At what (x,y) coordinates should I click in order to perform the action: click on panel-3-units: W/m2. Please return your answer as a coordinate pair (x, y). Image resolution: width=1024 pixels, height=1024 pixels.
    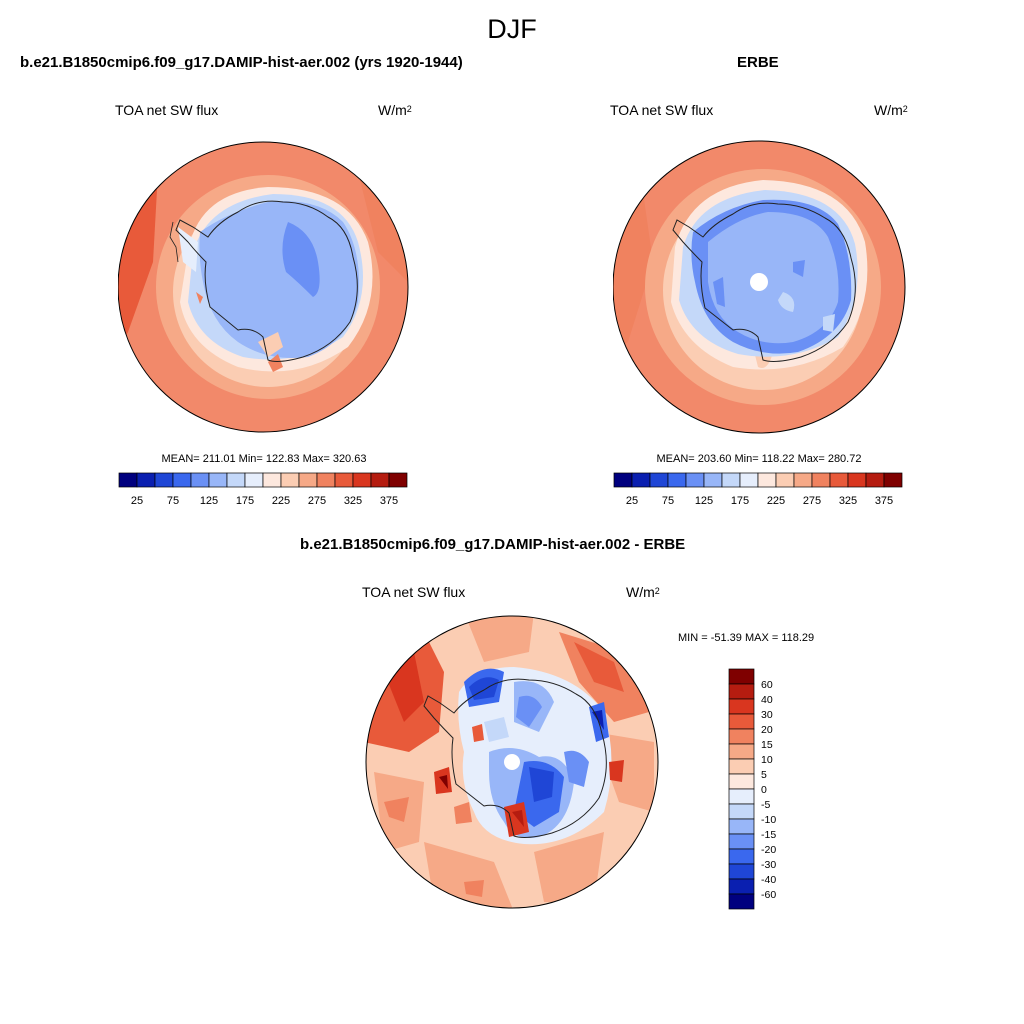
    Looking at the image, I should click on (643, 592).